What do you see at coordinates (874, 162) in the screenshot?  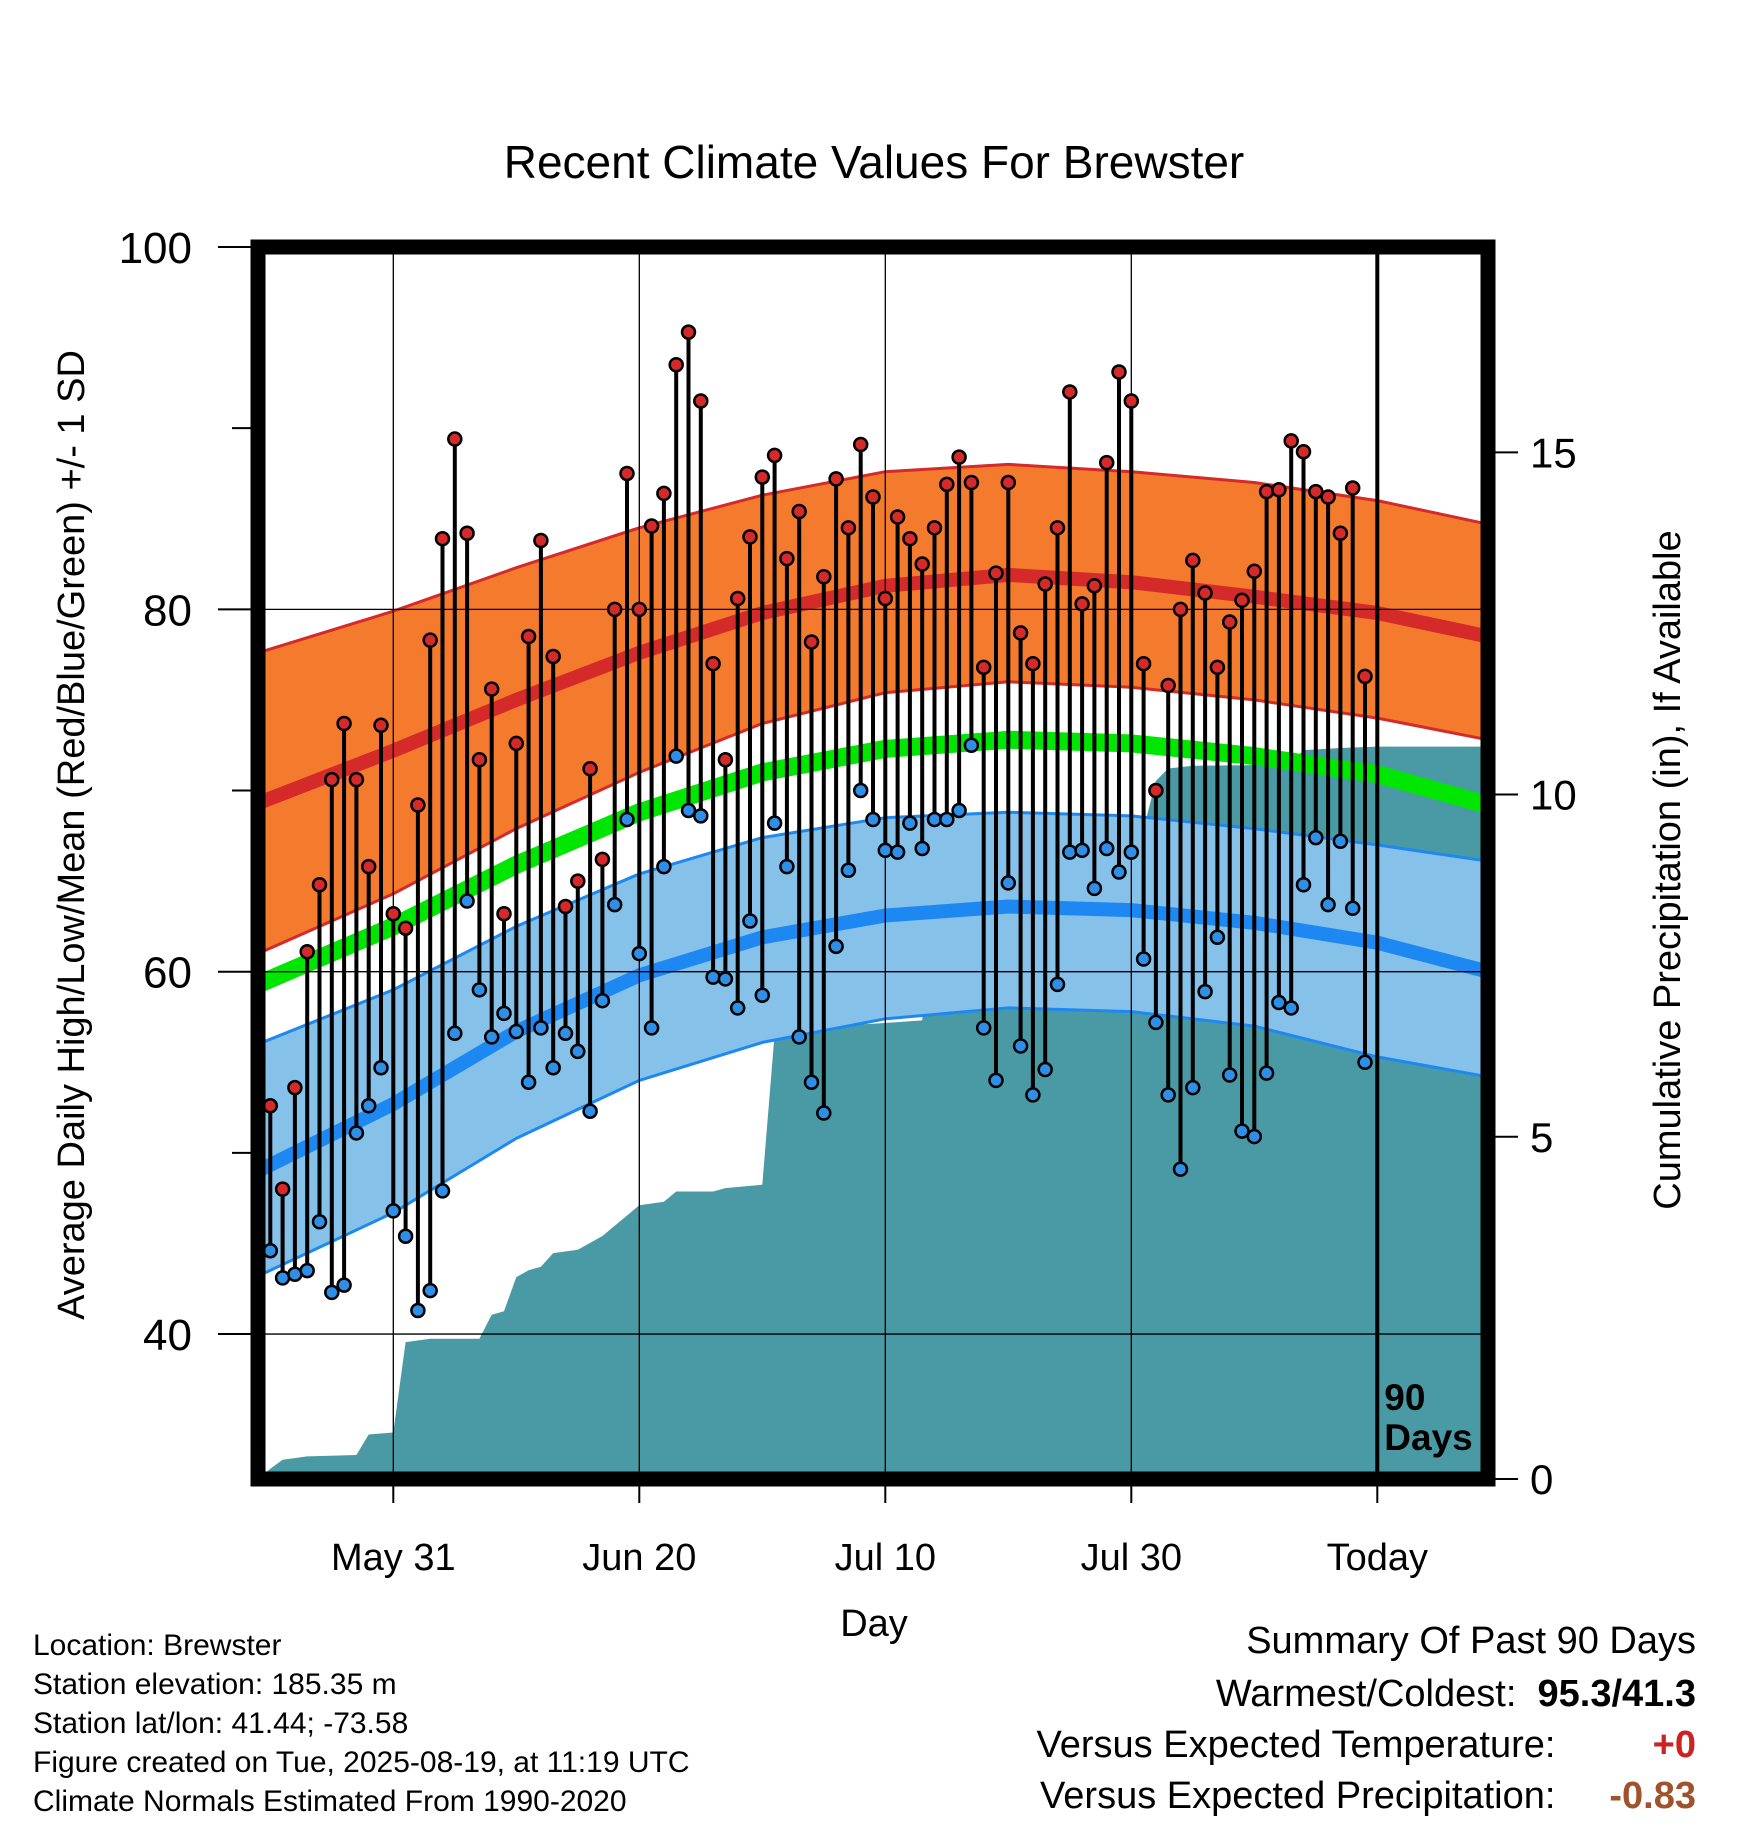 I see `chart-title: Recent Climate Values For Brewster` at bounding box center [874, 162].